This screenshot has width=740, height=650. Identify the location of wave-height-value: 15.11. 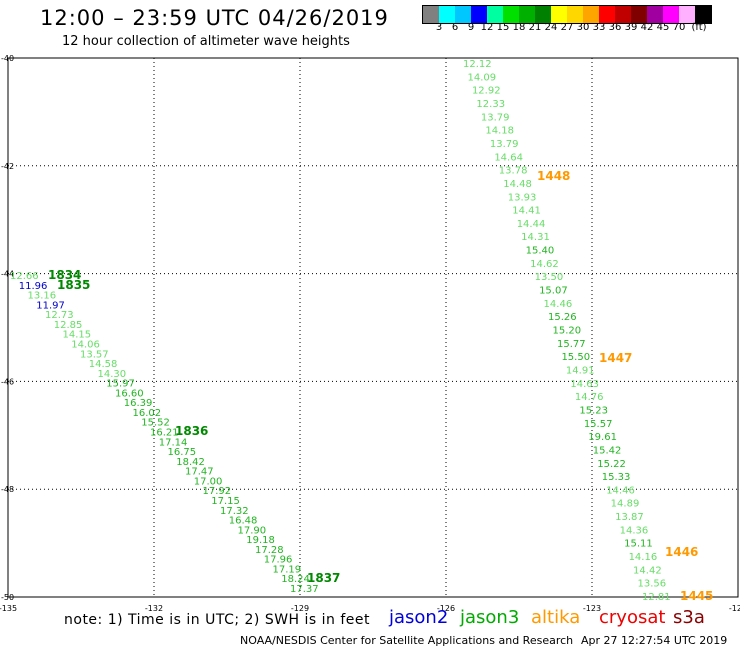
(638, 544).